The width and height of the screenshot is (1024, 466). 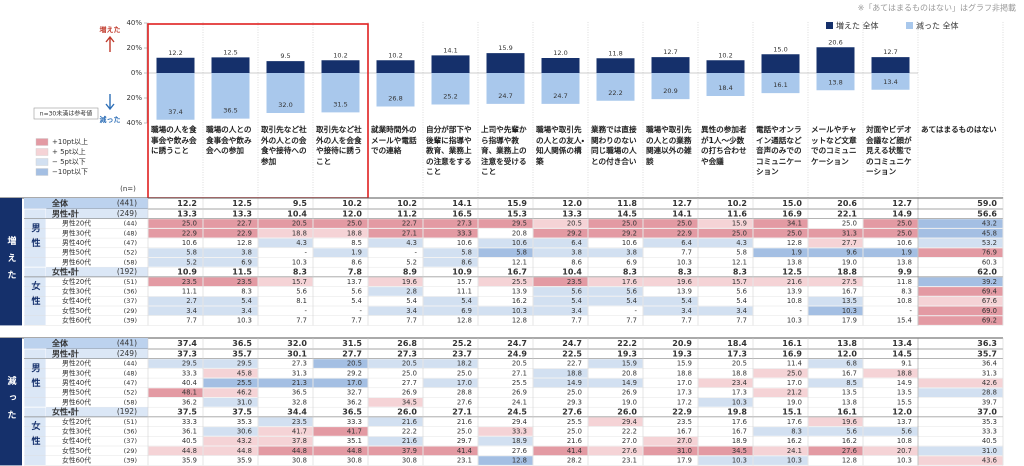 What do you see at coordinates (576, 253) in the screenshot?
I see `cell: 3.8` at bounding box center [576, 253].